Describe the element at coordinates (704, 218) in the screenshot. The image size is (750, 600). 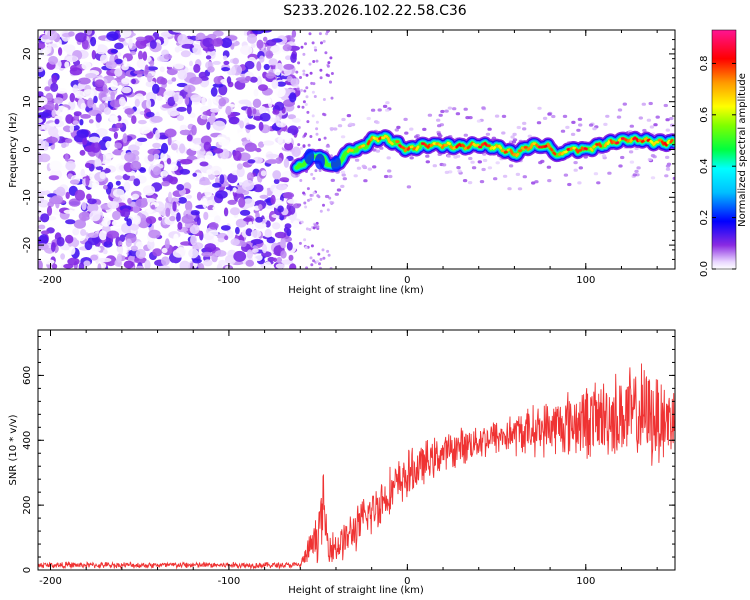
I see `colorbar-tick-label: 0.2` at that location.